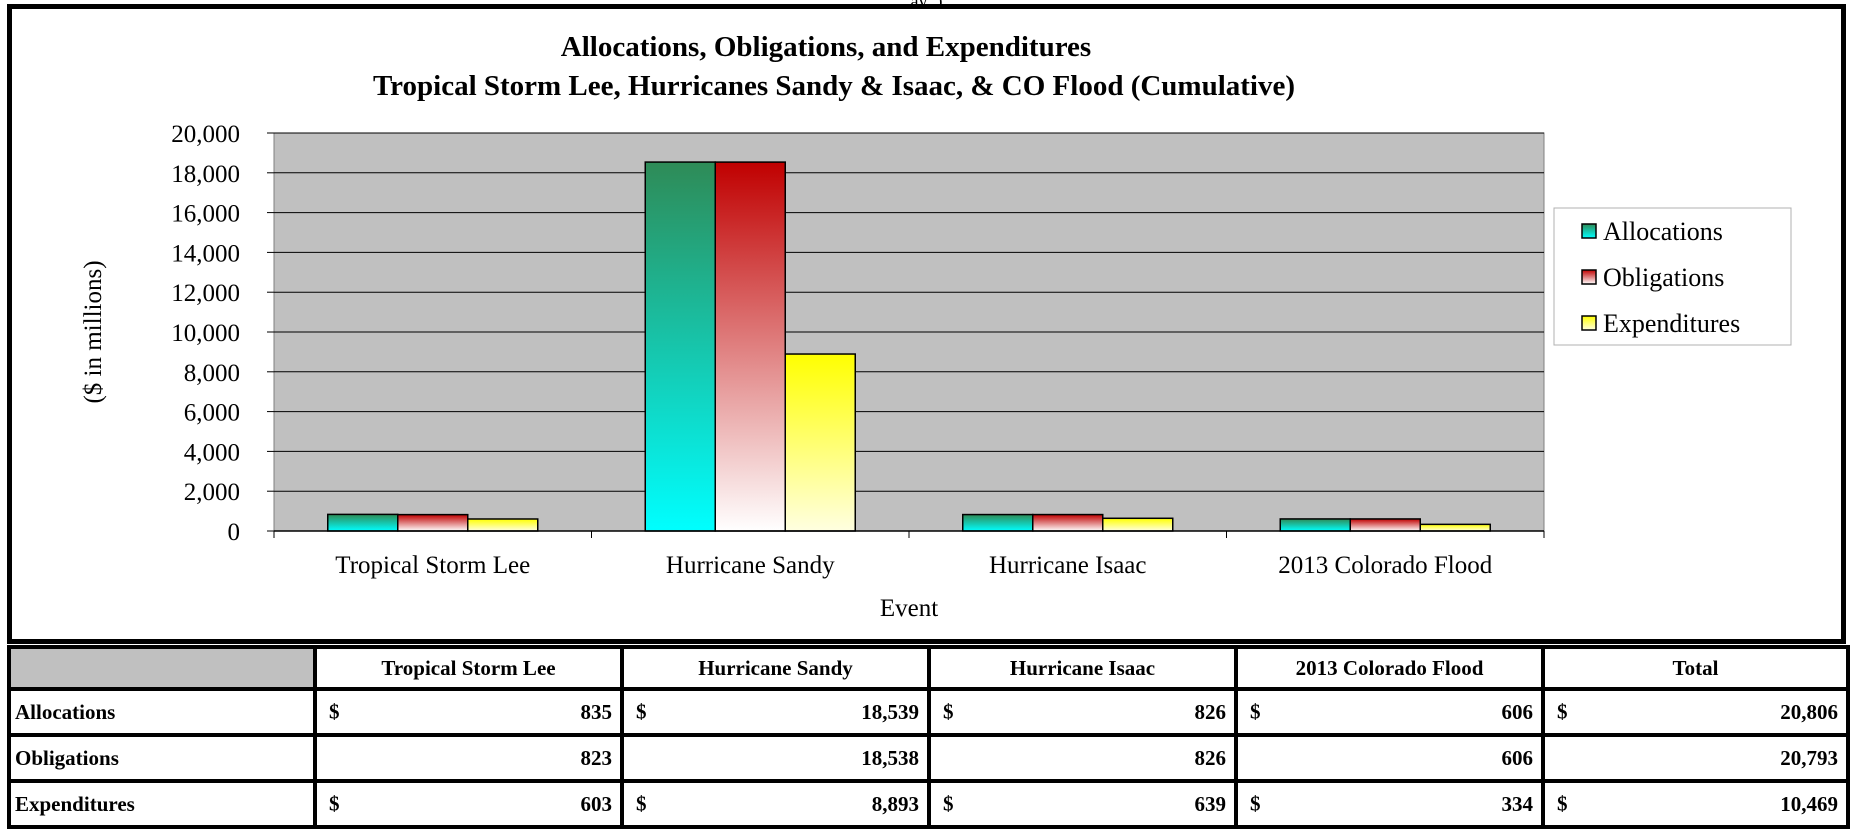  Describe the element at coordinates (890, 757) in the screenshot. I see `cell-value: 18,538` at that location.